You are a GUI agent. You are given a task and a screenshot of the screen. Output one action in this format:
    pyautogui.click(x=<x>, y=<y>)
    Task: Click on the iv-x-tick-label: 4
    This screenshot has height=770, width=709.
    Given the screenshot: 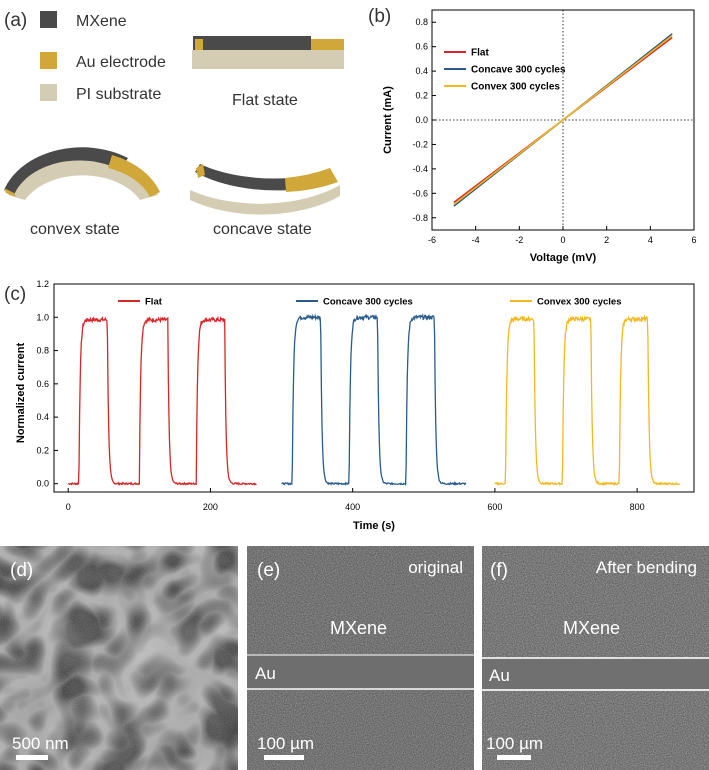 What is the action you would take?
    pyautogui.click(x=650, y=240)
    